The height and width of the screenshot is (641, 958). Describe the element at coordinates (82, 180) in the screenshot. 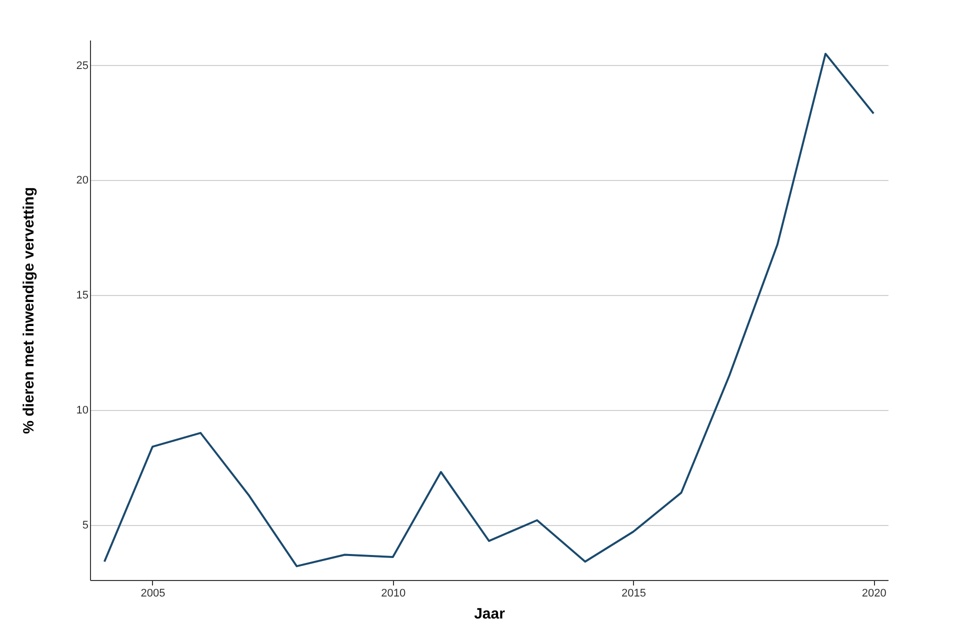

I see `y-tick-label: 20` at that location.